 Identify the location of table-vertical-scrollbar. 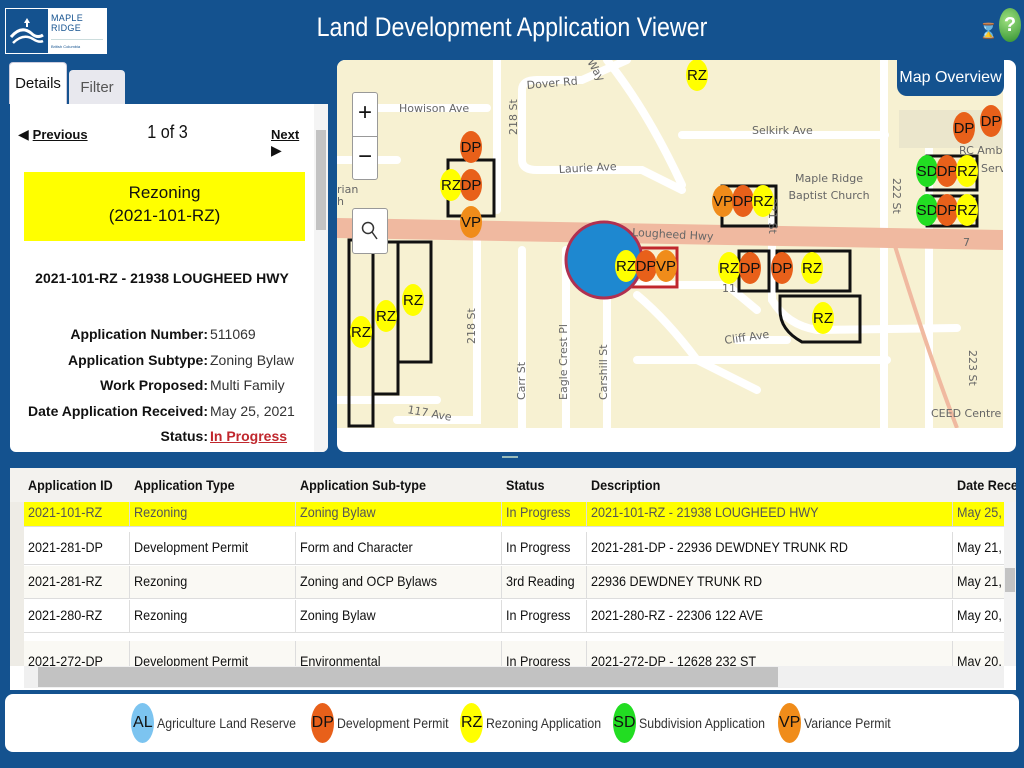
(1010, 584).